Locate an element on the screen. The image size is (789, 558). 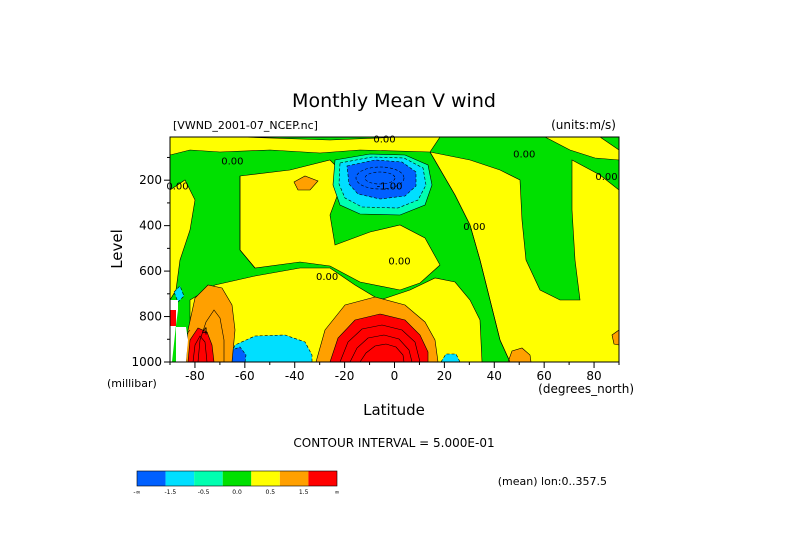
y-tick-label: 1000 is located at coordinates (146, 362).